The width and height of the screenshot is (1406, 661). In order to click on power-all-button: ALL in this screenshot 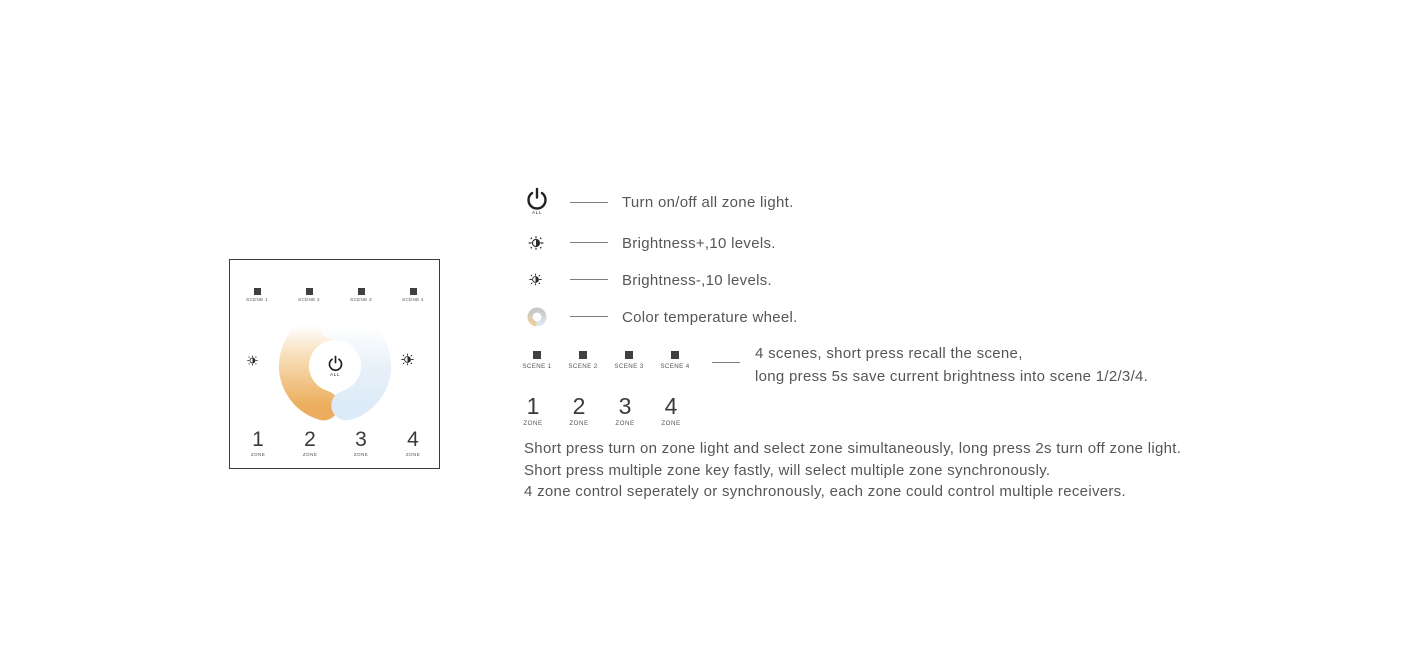, I will do `click(335, 366)`.